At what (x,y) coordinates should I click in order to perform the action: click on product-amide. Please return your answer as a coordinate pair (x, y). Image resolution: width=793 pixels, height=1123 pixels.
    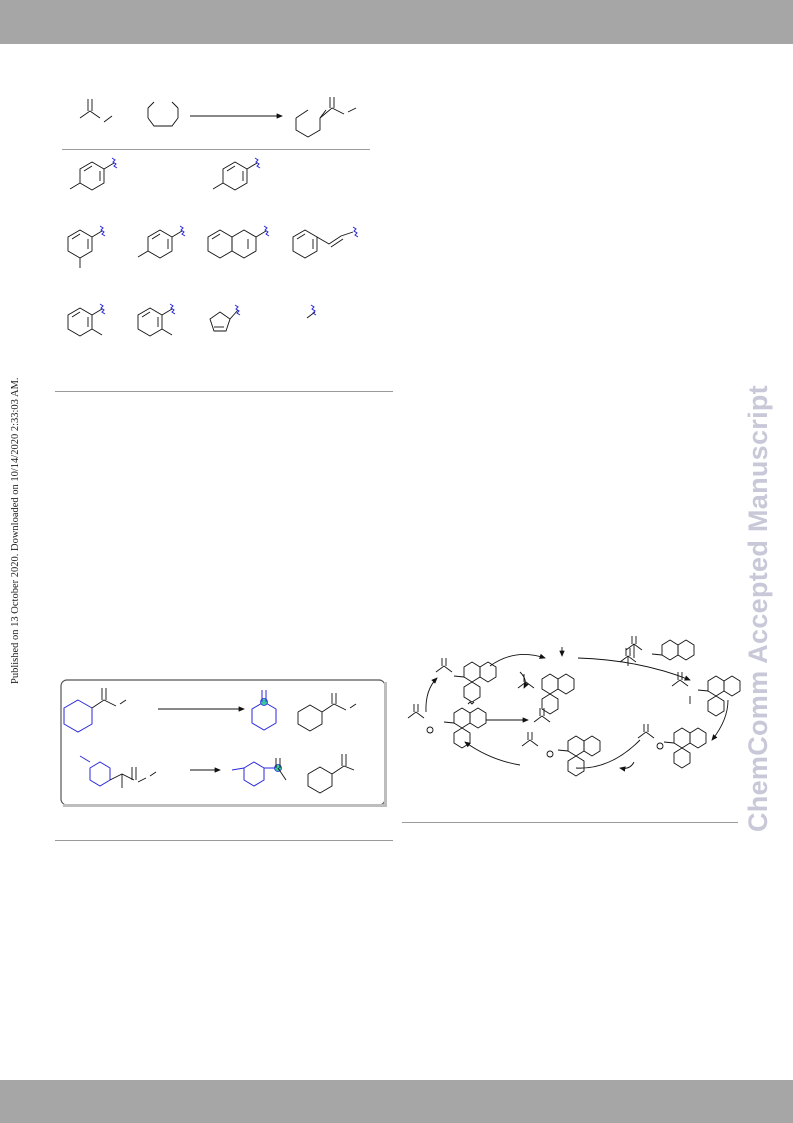
    Looking at the image, I should click on (326, 117).